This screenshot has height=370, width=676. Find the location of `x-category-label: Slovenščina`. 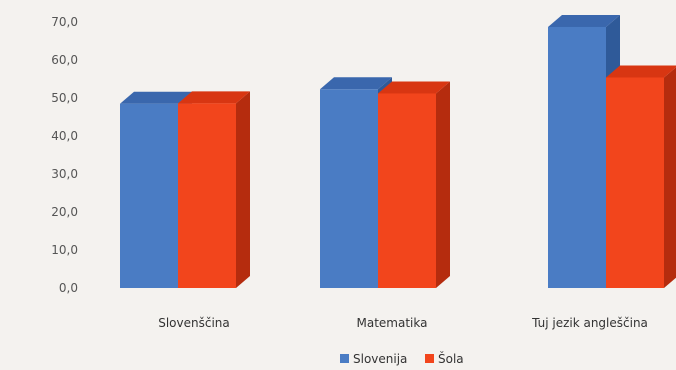

x-category-label: Slovenščina is located at coordinates (194, 323).